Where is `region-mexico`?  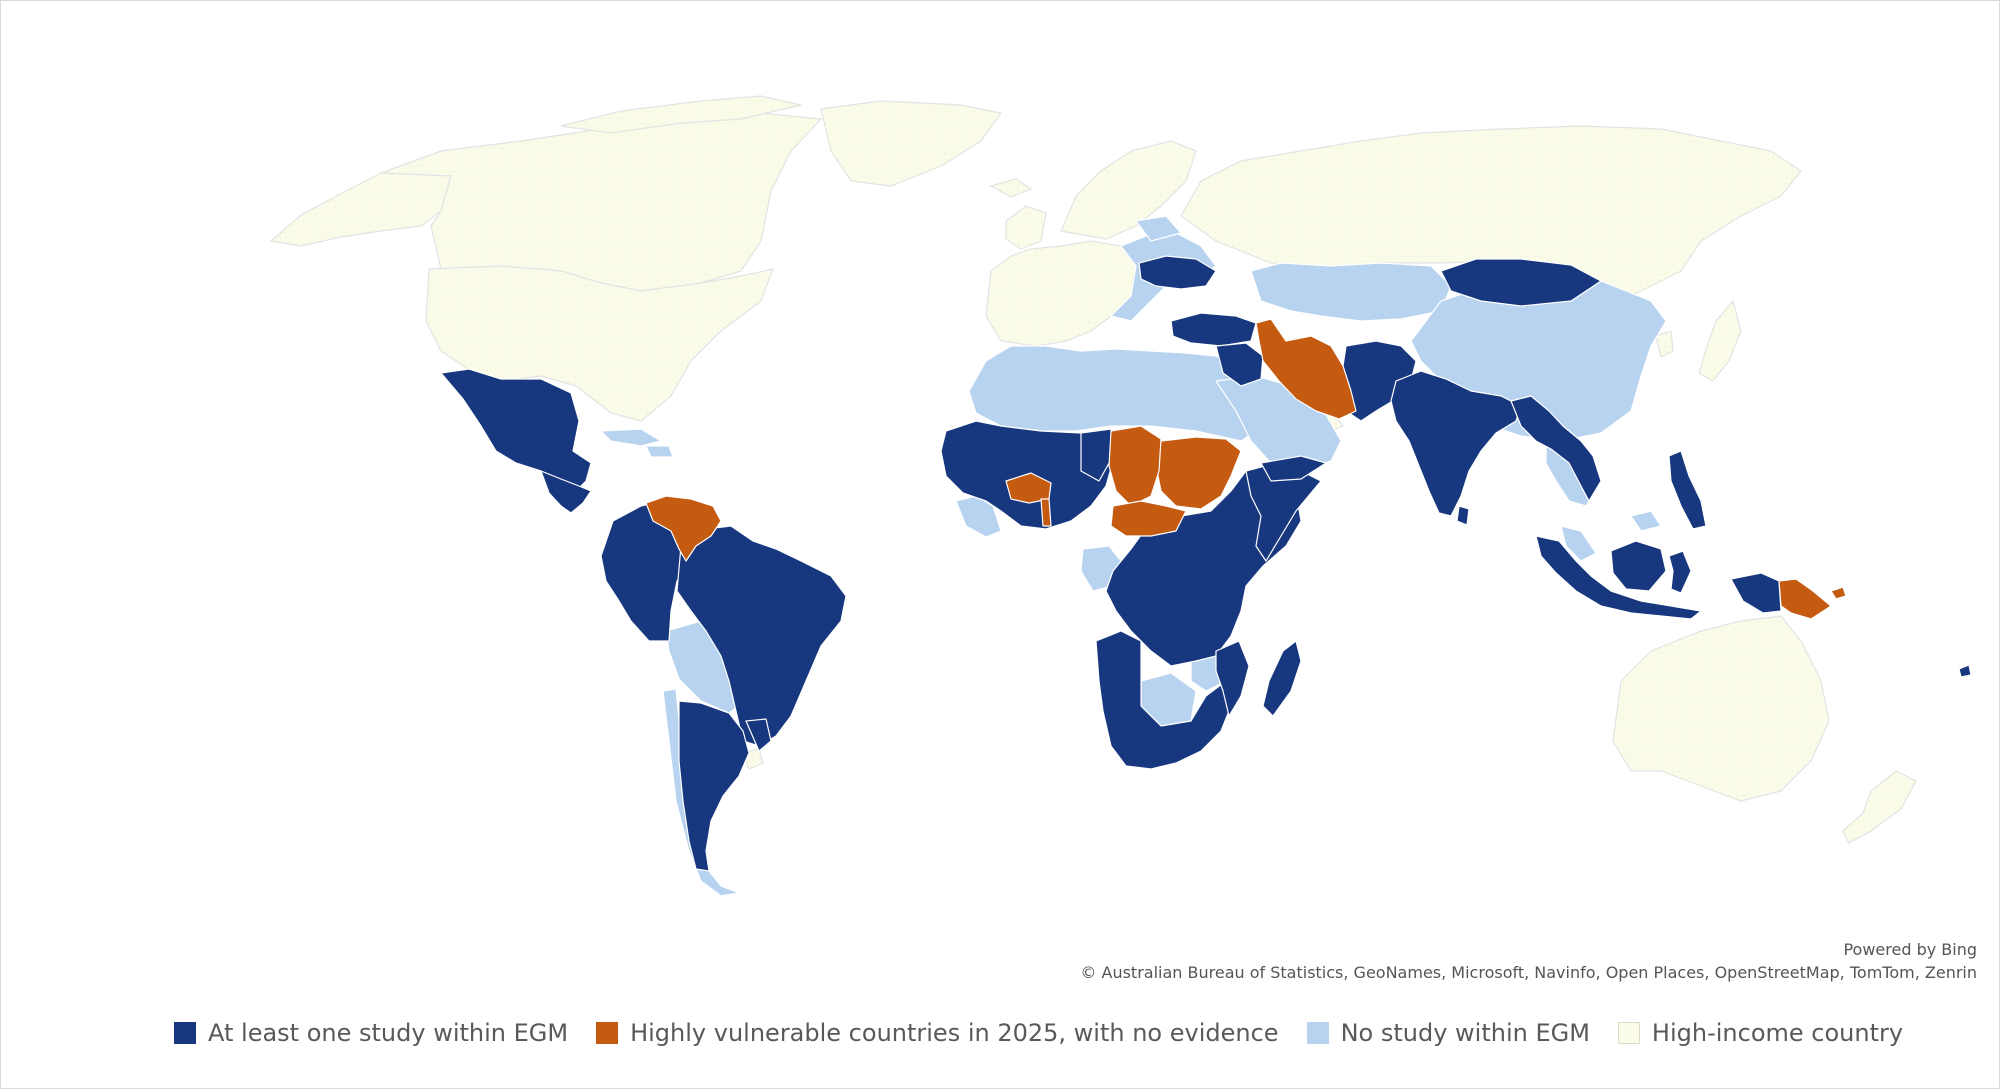
region-mexico is located at coordinates (516, 432).